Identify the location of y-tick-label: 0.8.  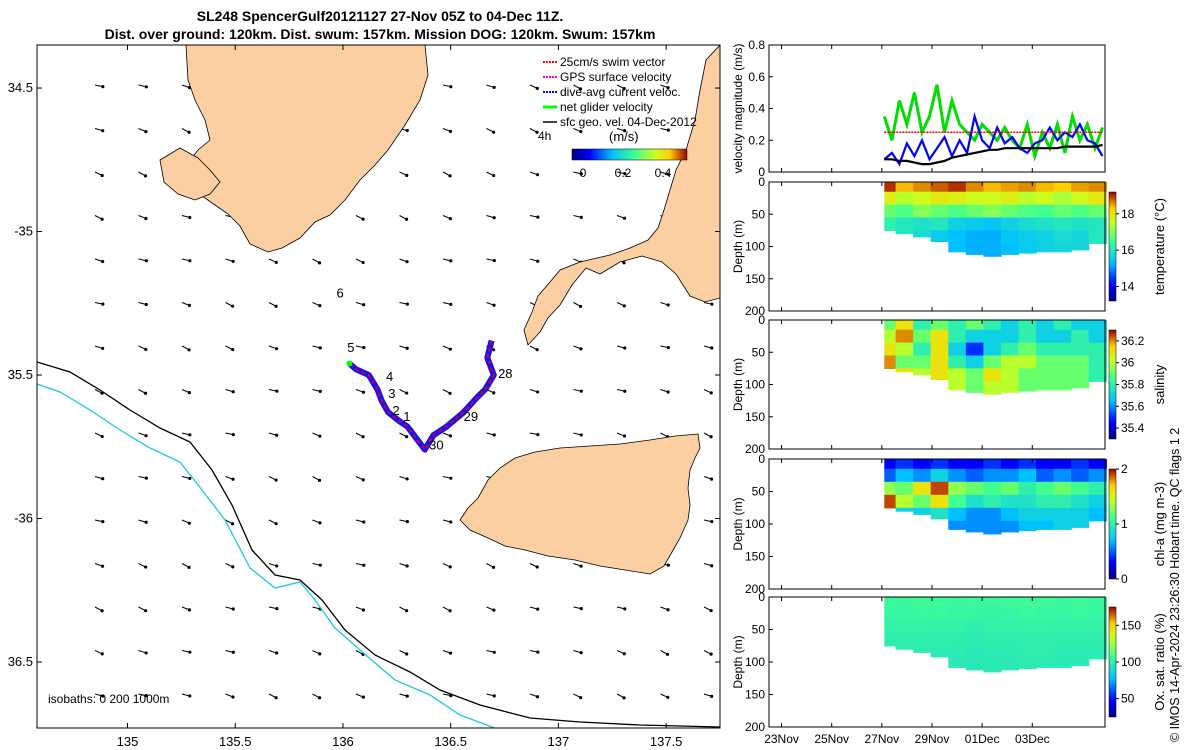
(756, 45).